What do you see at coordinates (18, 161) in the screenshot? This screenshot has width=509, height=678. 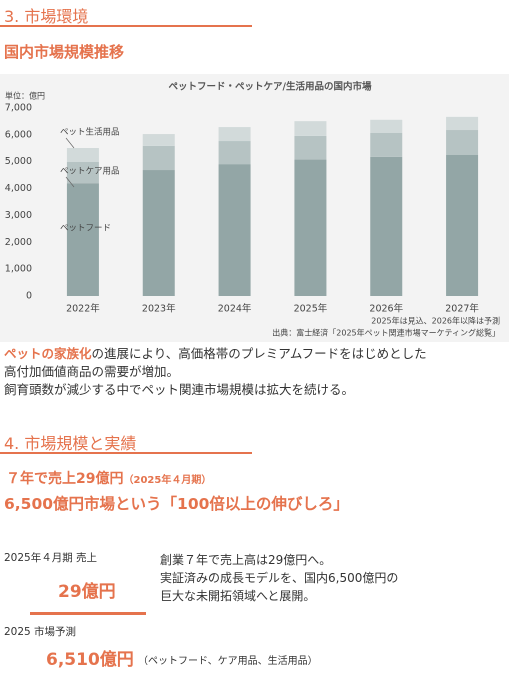 I see `y-tick-label: 5,000` at bounding box center [18, 161].